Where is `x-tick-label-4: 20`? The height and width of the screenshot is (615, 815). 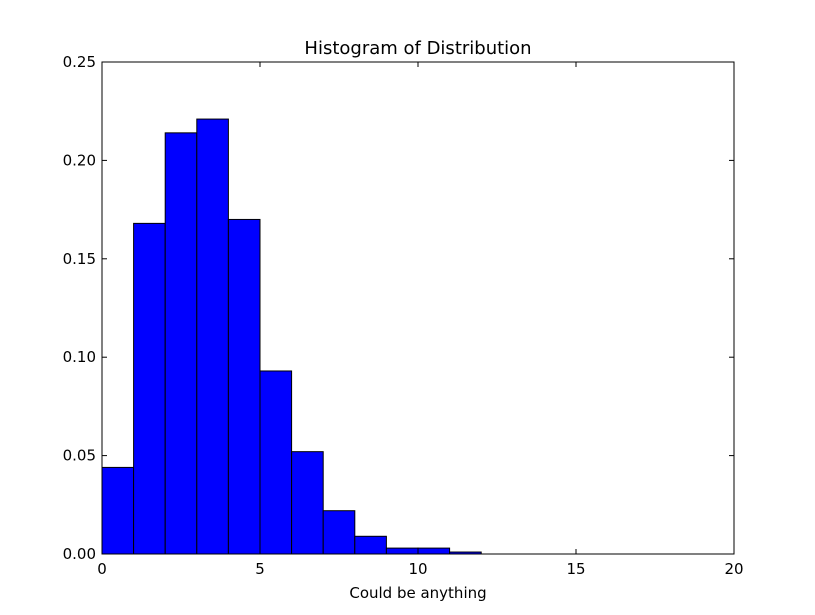 x-tick-label-4: 20 is located at coordinates (733, 569).